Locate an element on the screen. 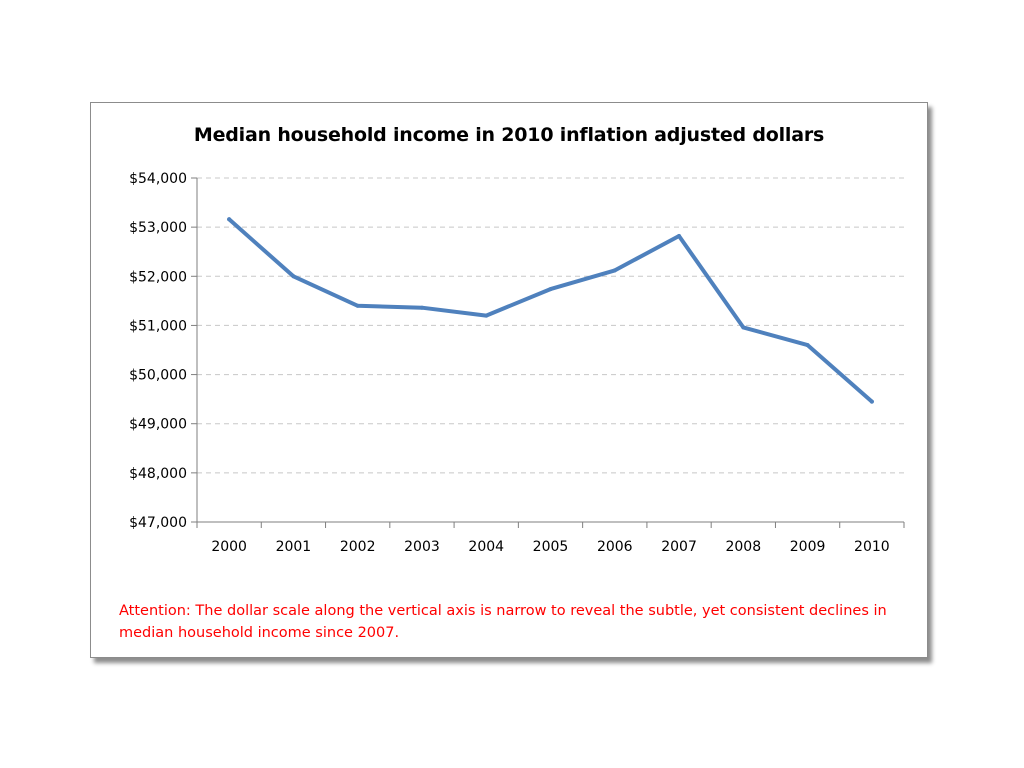  x-tick-label: 2007 is located at coordinates (679, 547).